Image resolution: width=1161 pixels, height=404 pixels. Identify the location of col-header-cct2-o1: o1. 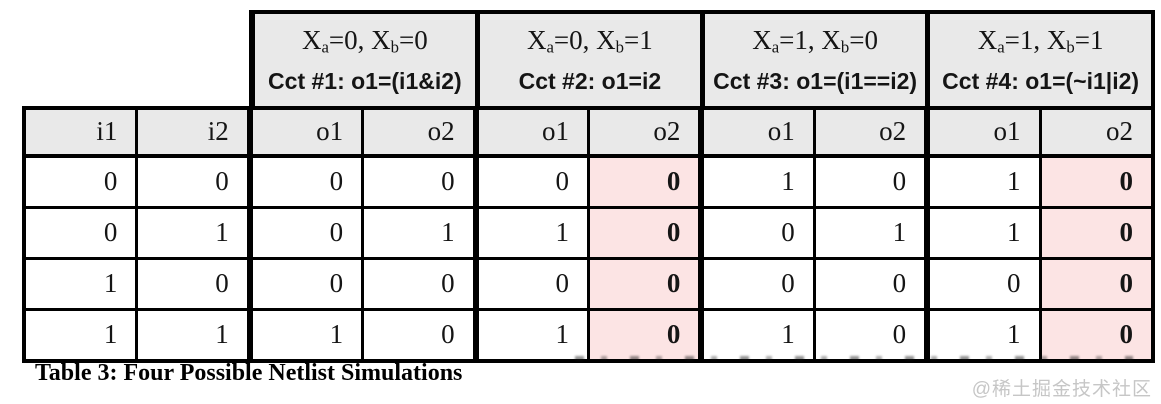
(531, 132).